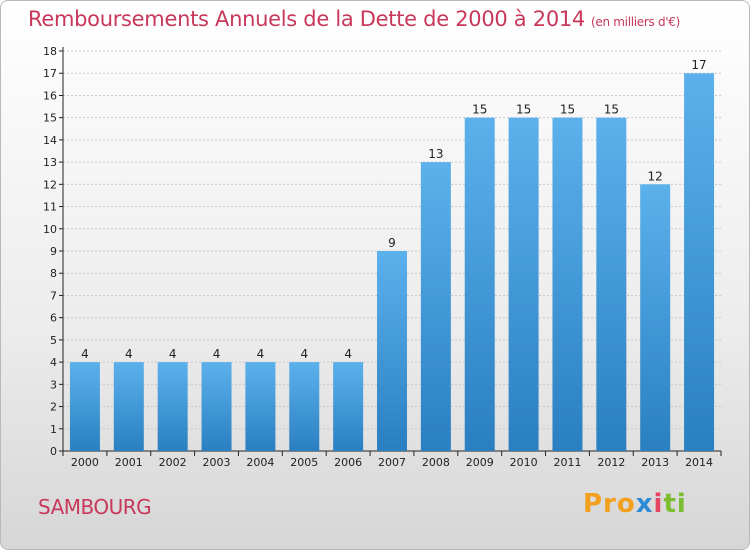 The image size is (750, 550). I want to click on y-tick-label: 5, so click(53, 340).